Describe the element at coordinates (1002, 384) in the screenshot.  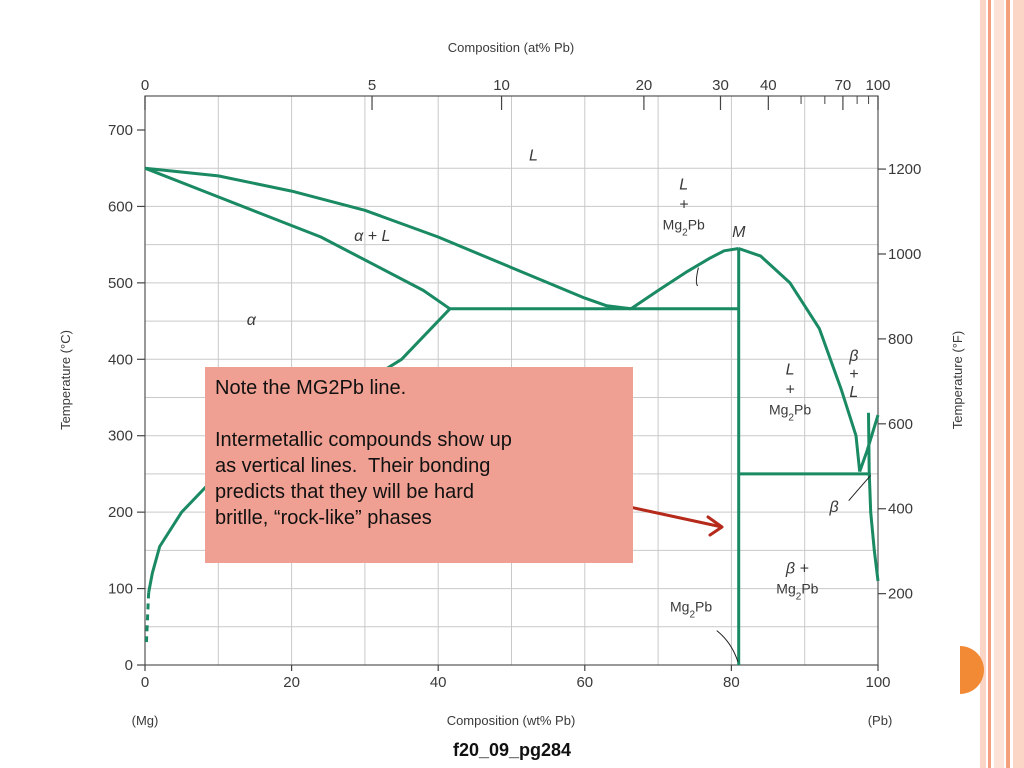
I see `right-decorative-border` at that location.